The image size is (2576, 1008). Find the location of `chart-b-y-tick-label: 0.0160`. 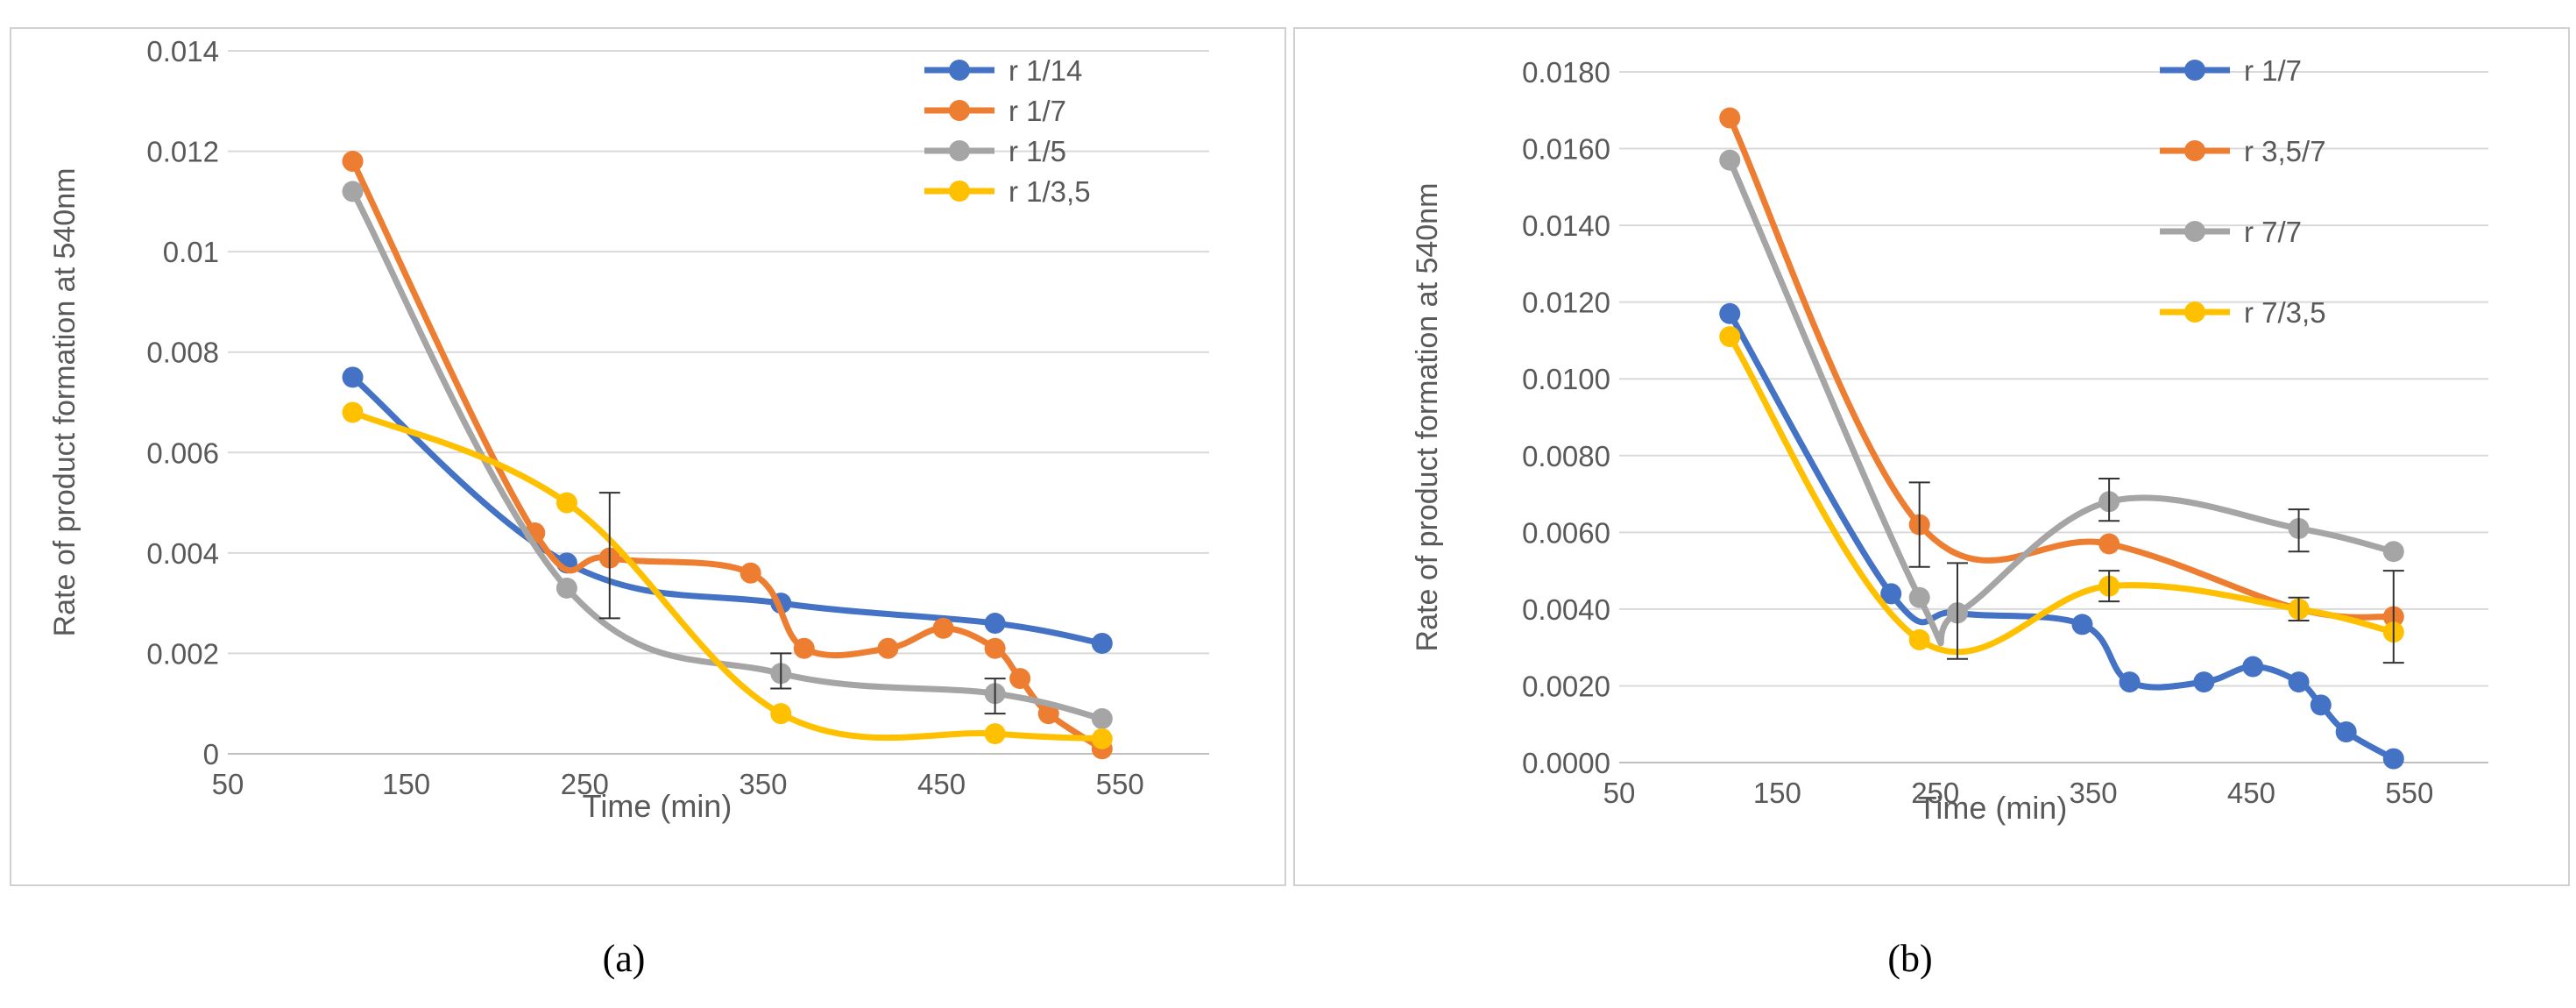

chart-b-y-tick-label: 0.0160 is located at coordinates (1566, 149).